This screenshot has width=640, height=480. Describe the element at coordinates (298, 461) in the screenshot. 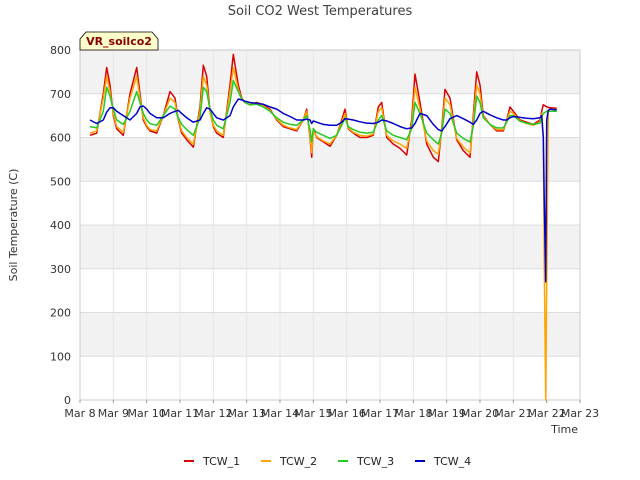

I see `legend-label: TCW_2` at that location.